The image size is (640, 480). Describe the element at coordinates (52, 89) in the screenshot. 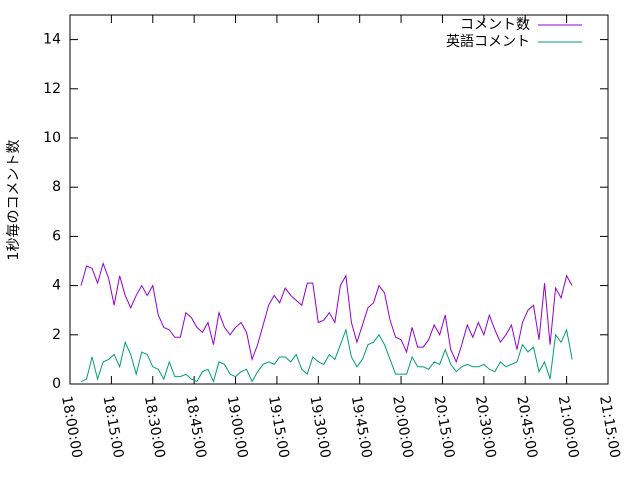

I see `y-tick-label: 12` at that location.